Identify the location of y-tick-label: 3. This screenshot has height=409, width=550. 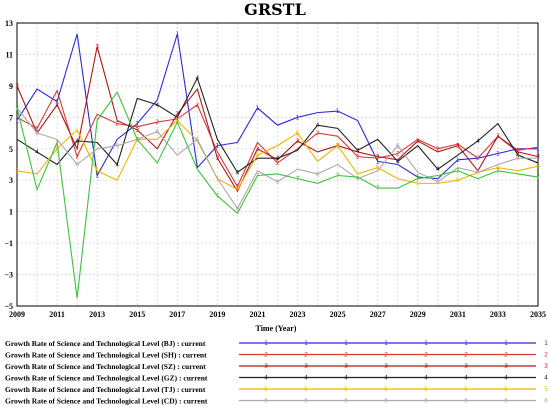
(11, 180).